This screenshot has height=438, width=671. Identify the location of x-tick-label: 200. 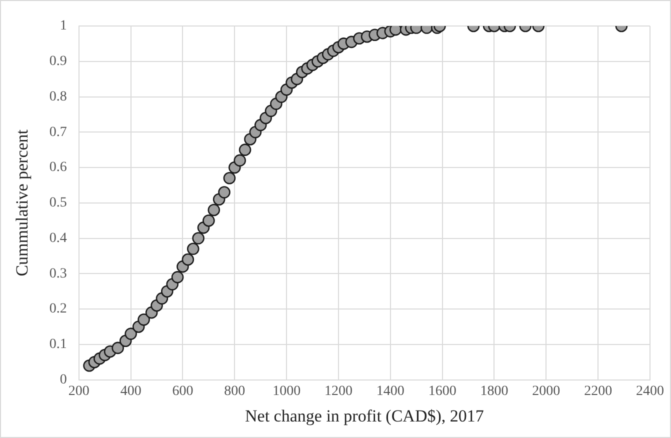
(79, 391).